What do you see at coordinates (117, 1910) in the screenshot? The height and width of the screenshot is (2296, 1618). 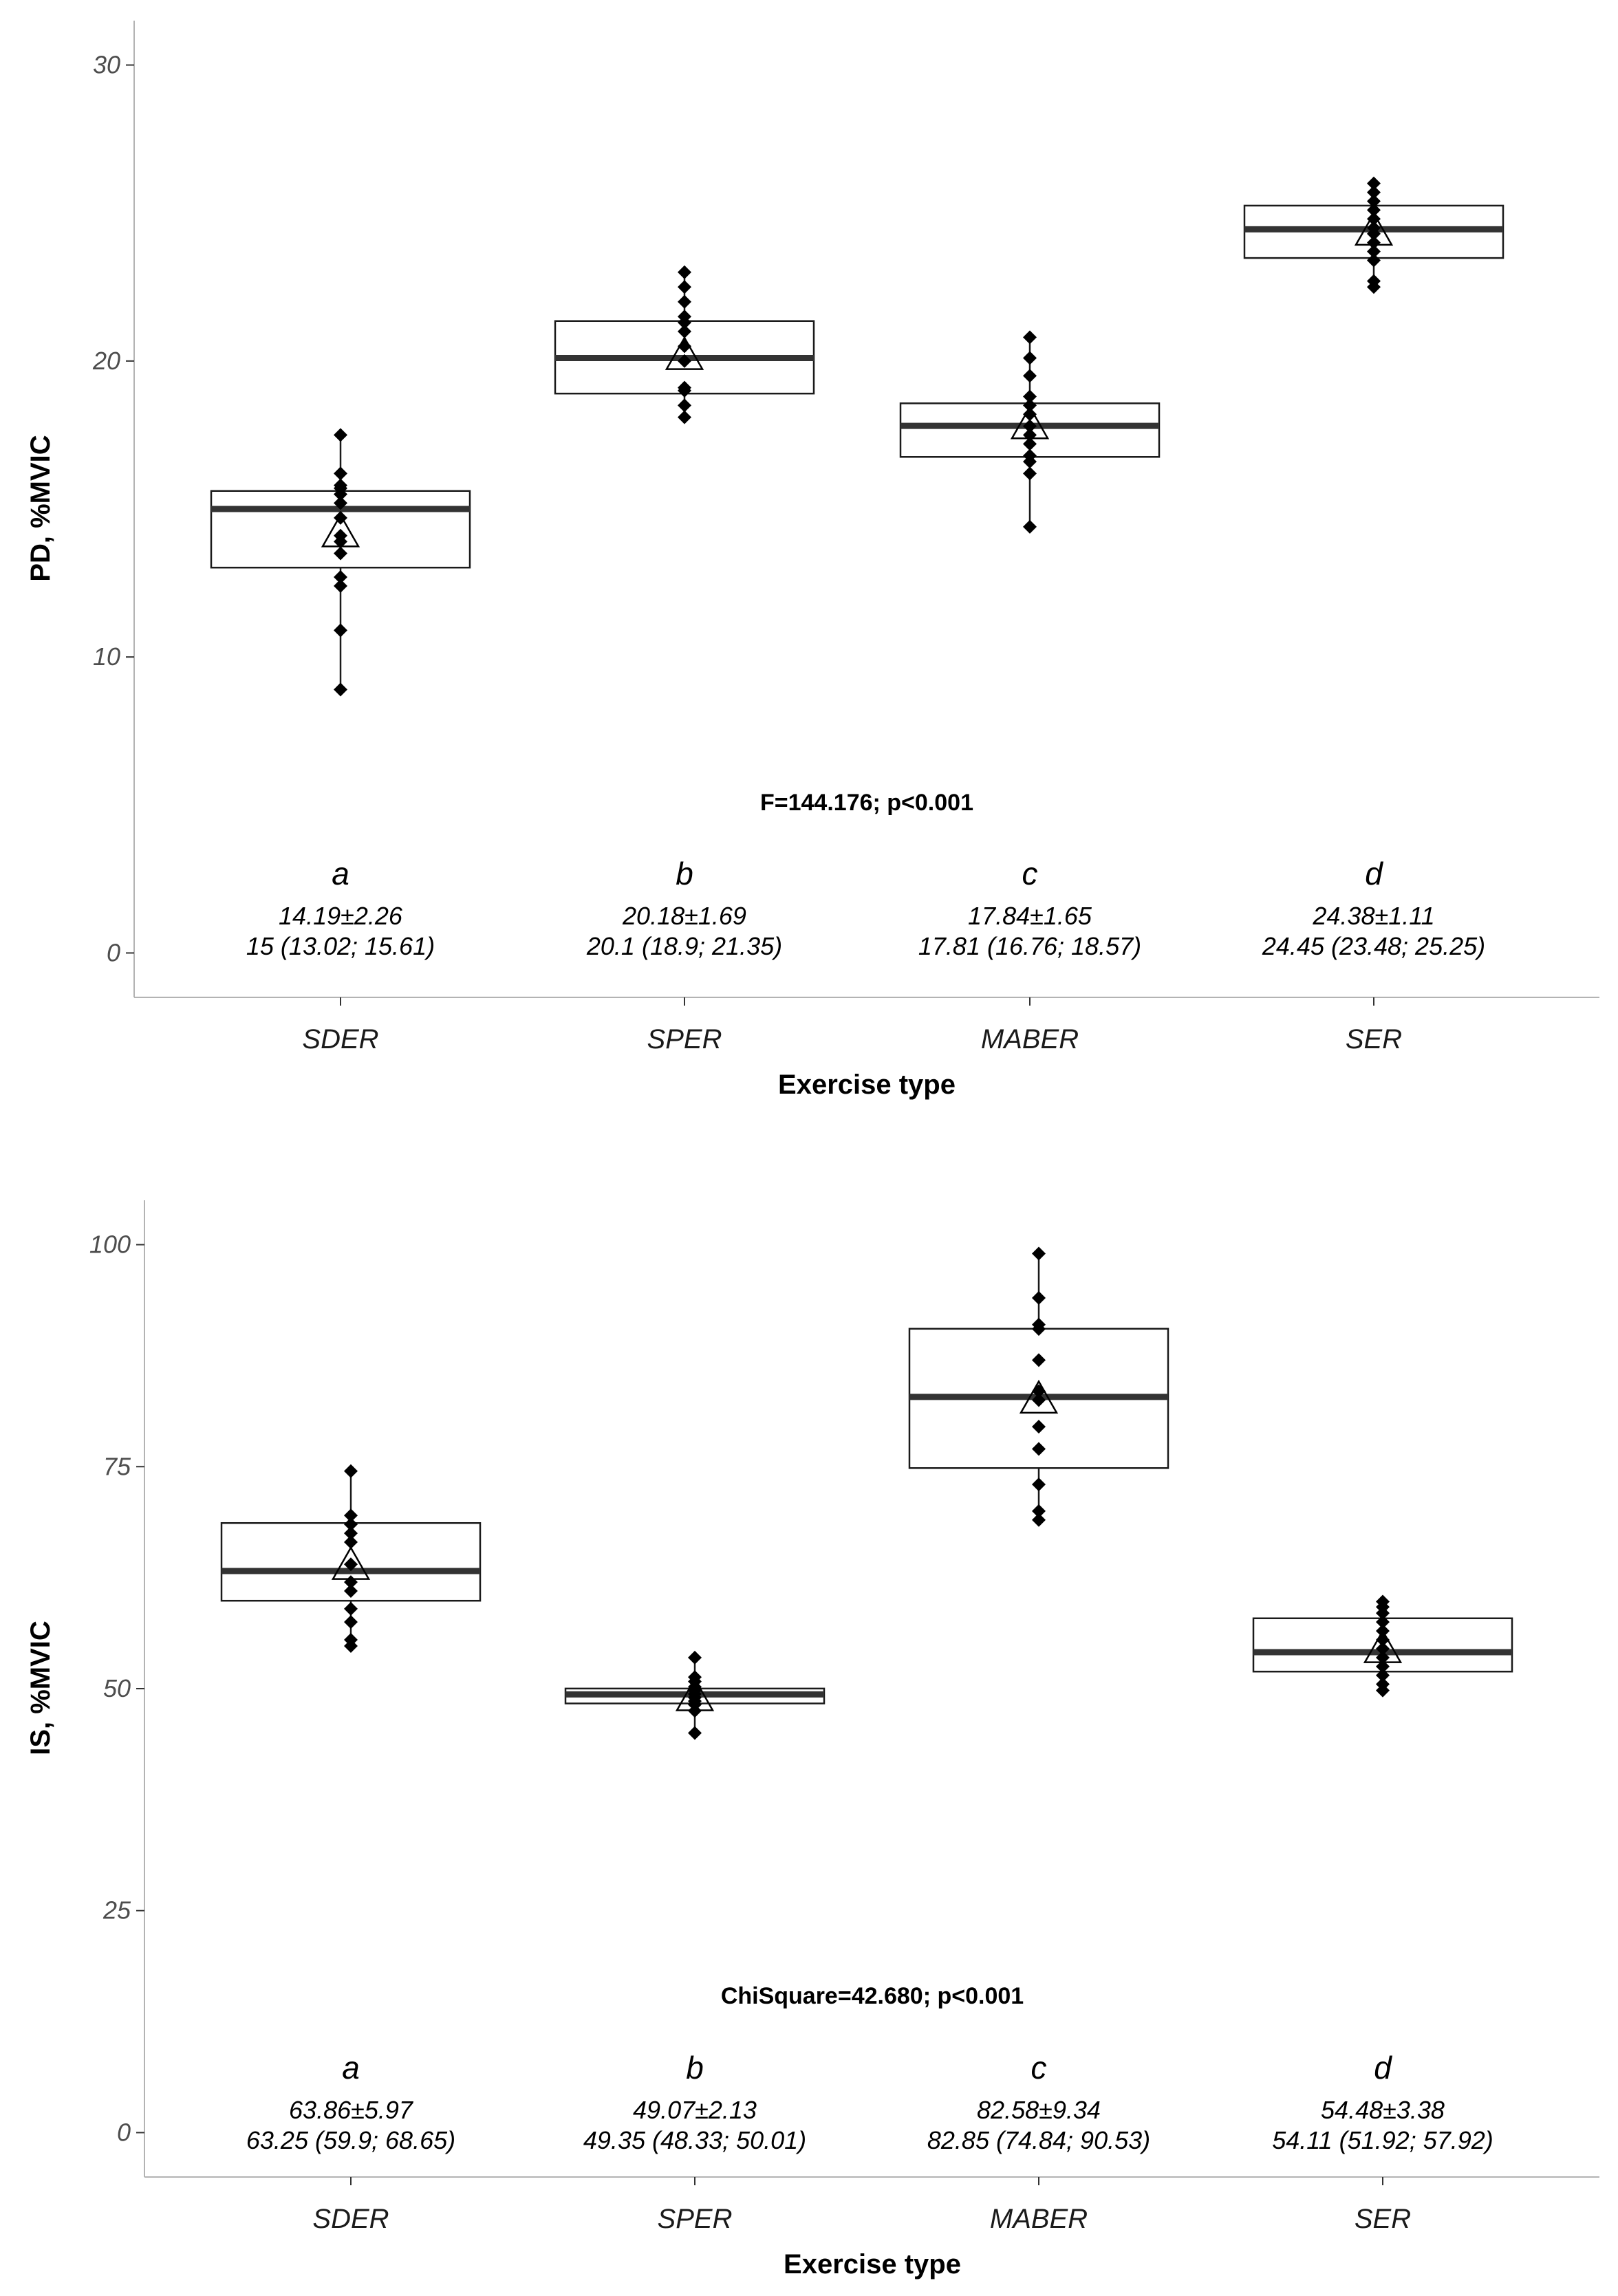 I see `y-tick-label: 25` at bounding box center [117, 1910].